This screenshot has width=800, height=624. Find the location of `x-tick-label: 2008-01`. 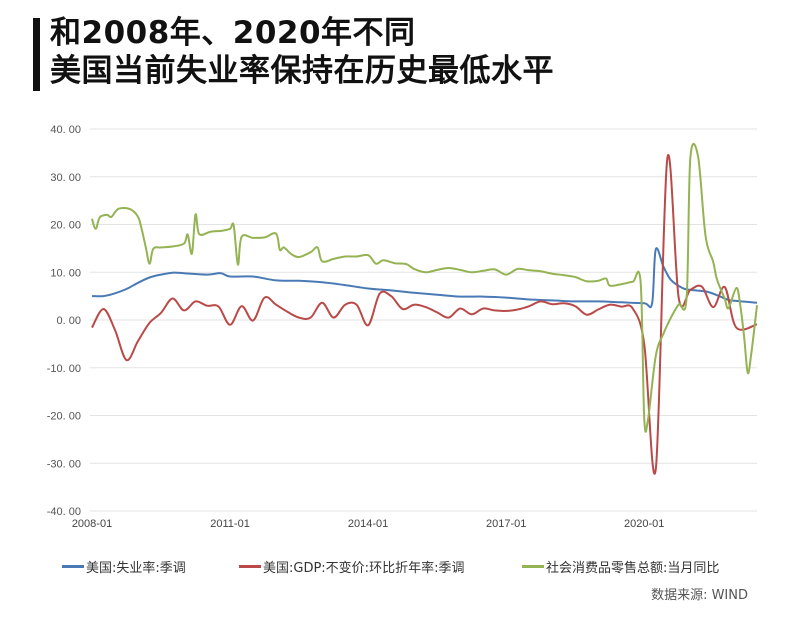

x-tick-label: 2008-01 is located at coordinates (92, 524).